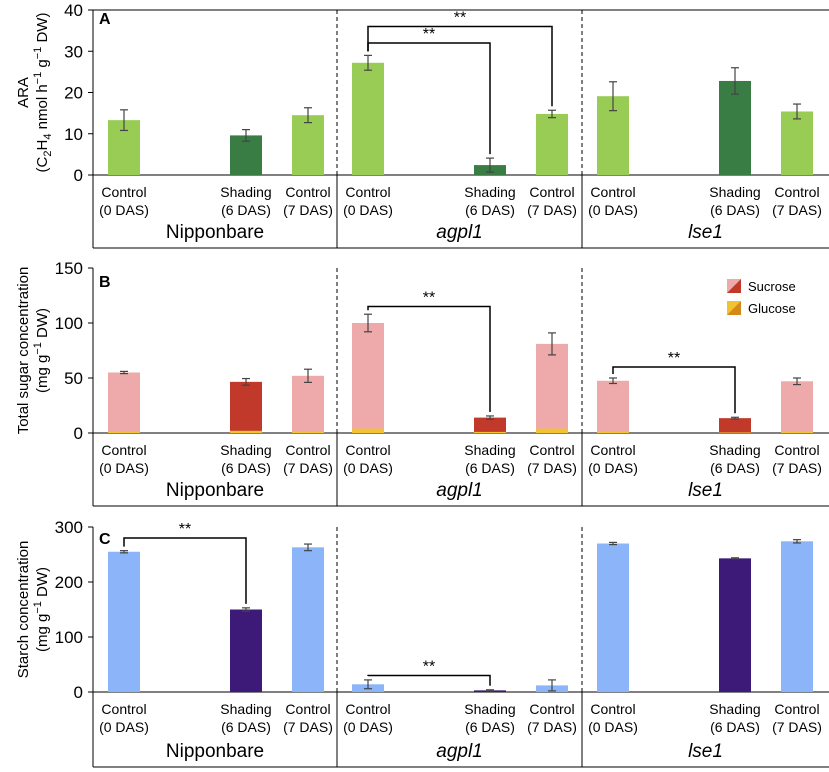 Image resolution: width=829 pixels, height=772 pixels. I want to click on y-axis-label-part: (C, so click(42, 164).